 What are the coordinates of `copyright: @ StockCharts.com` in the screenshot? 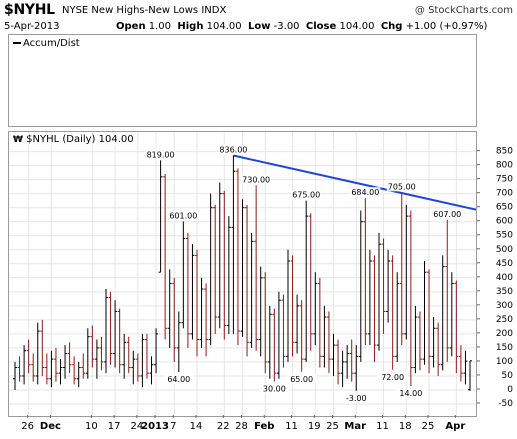 It's located at (464, 10).